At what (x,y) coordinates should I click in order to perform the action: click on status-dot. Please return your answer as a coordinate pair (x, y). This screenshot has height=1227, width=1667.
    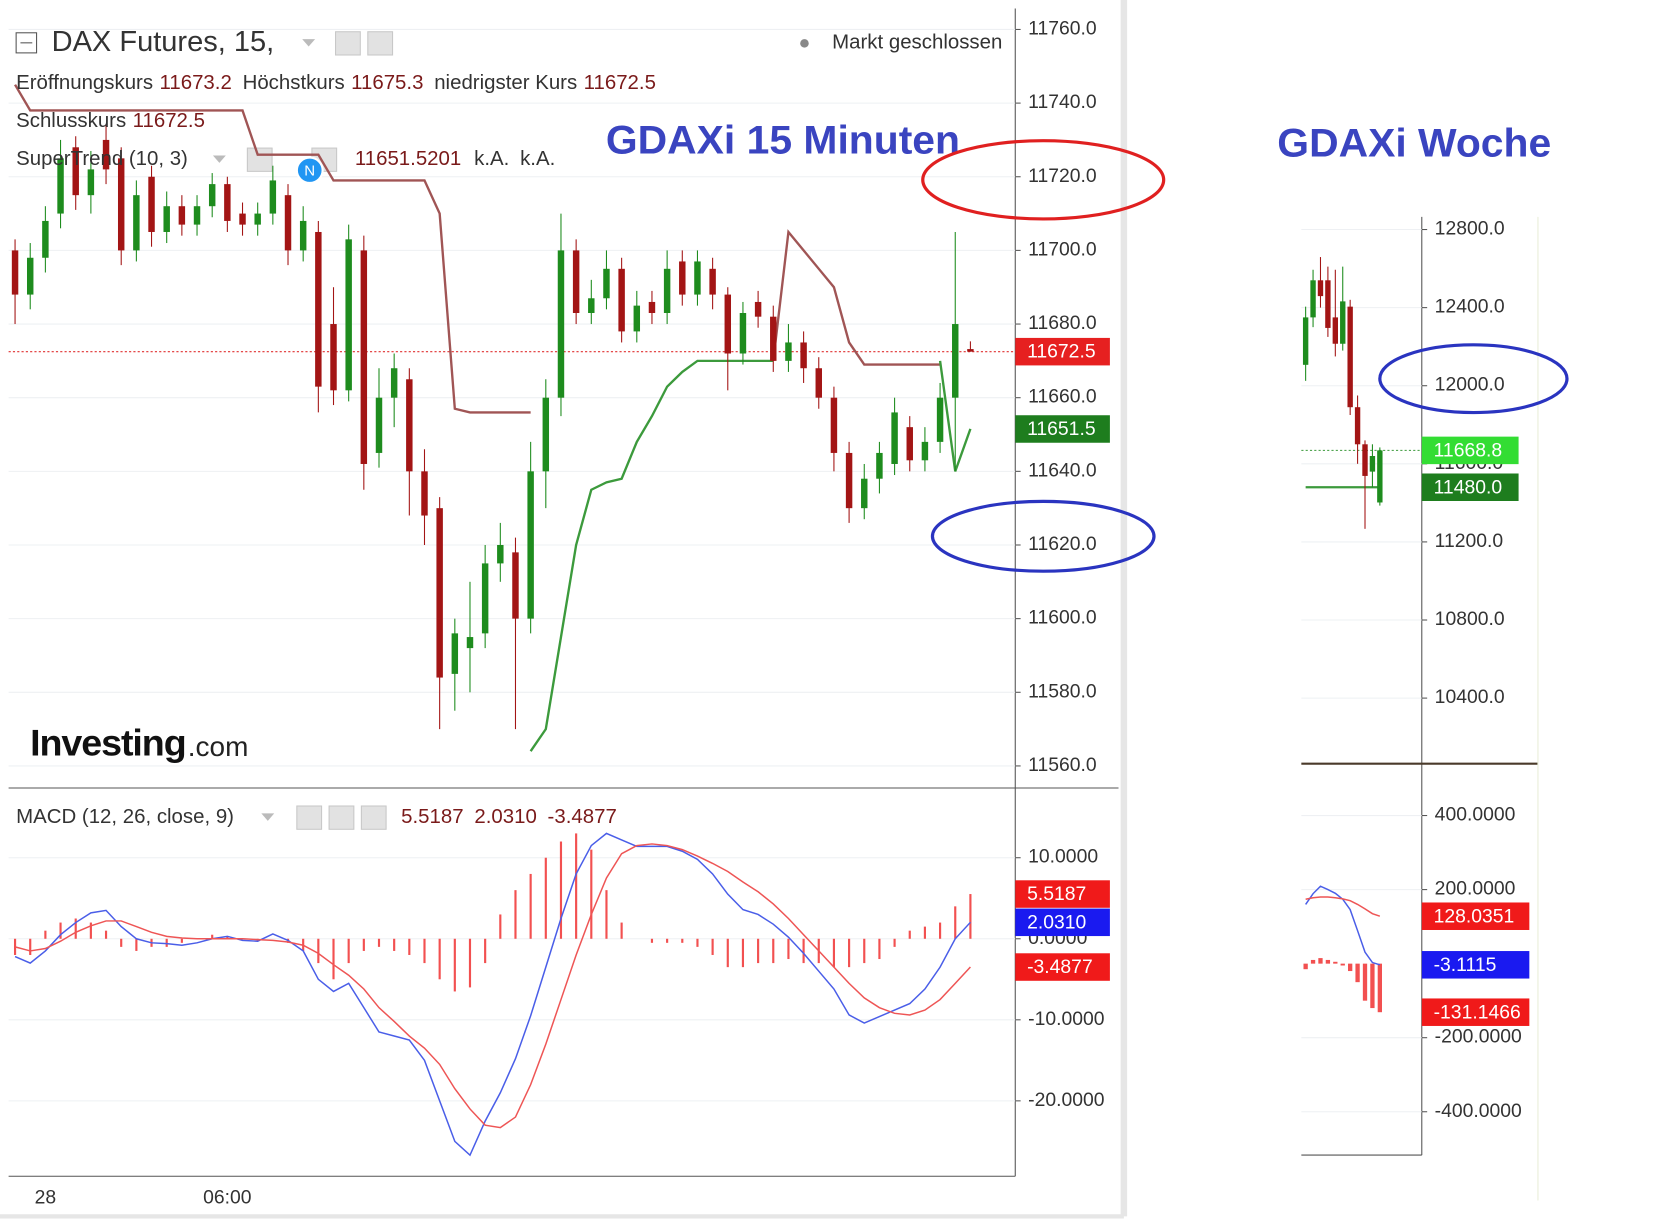
    Looking at the image, I should click on (804, 43).